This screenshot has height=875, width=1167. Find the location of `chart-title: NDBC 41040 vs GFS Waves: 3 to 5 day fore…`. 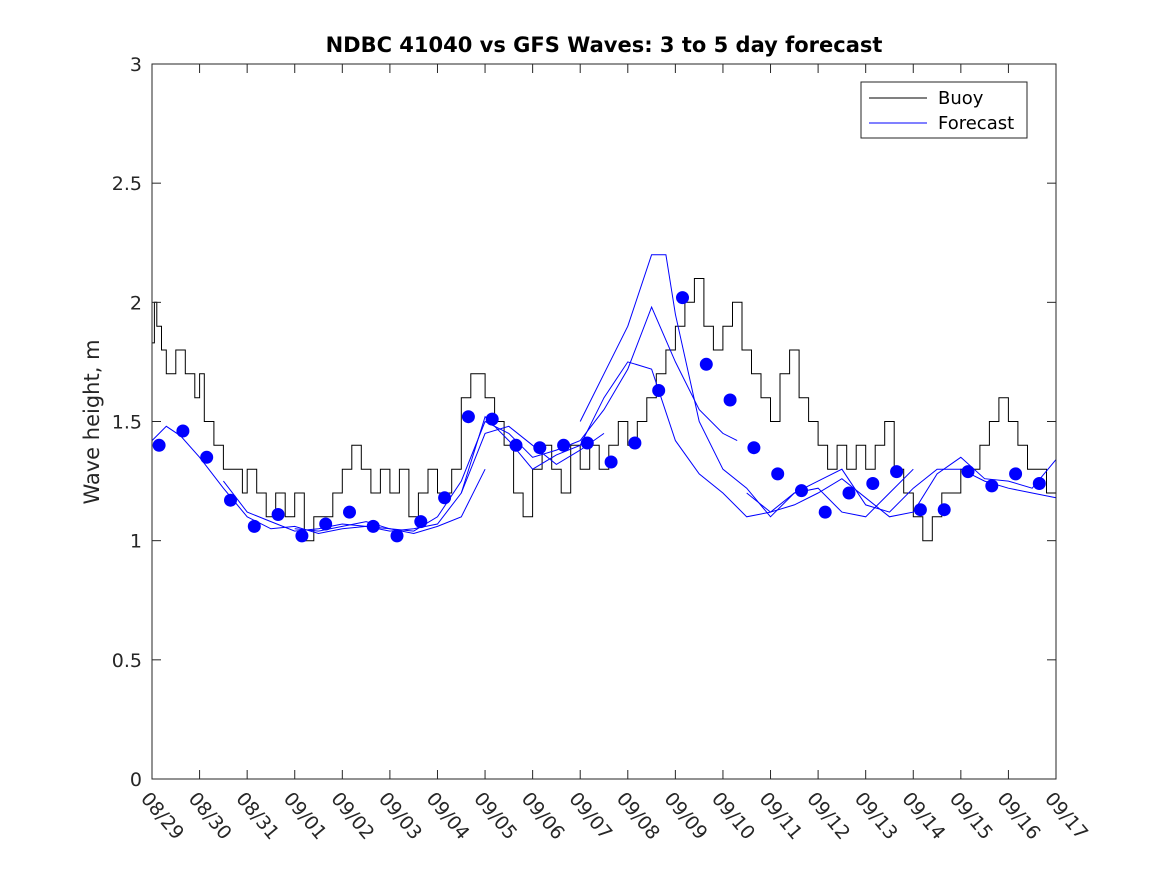

chart-title: NDBC 41040 vs GFS Waves: 3 to 5 day fore… is located at coordinates (604, 45).